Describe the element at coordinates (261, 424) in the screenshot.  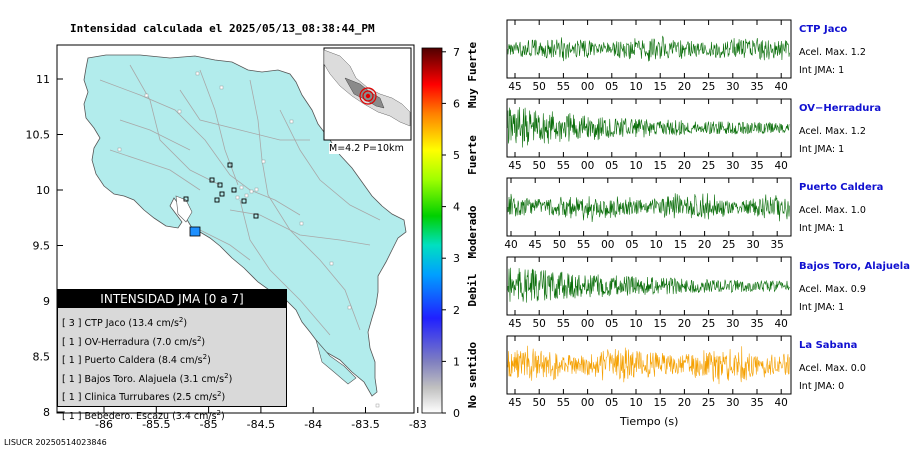
I see `map-x-tick-label: -84.5` at that location.